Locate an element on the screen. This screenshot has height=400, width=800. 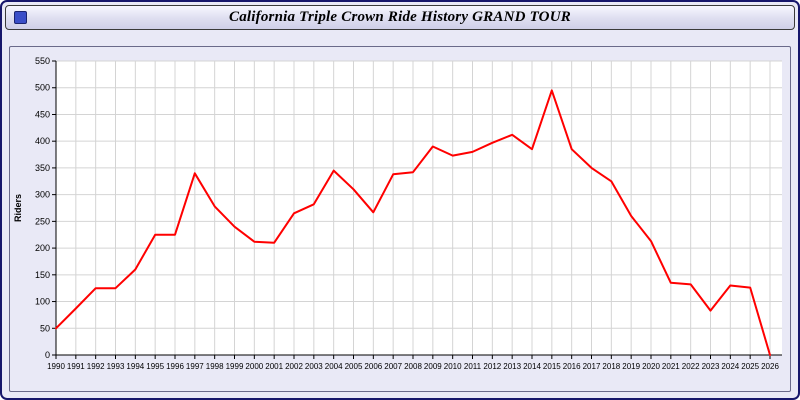
svg-text: 2013 is located at coordinates (512, 366).